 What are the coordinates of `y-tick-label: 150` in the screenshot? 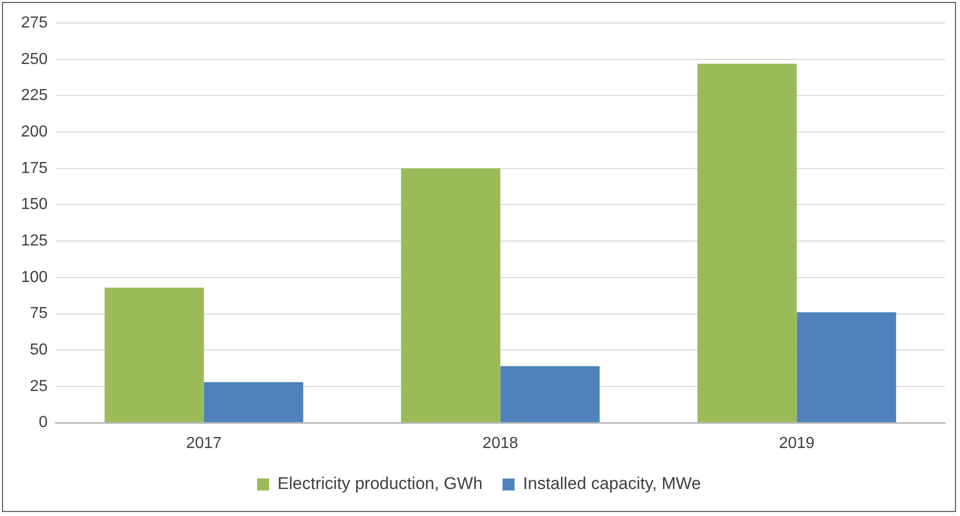 It's located at (34, 205).